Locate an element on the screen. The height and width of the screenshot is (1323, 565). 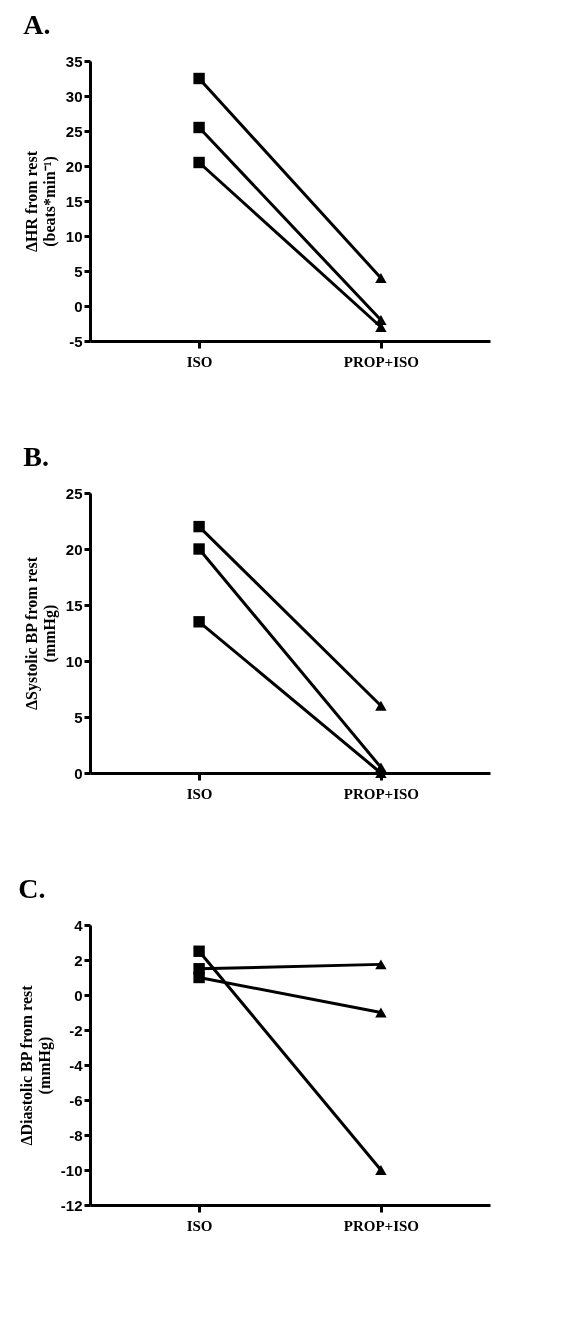
y-tick-label: 35 is located at coordinates (74, 61).